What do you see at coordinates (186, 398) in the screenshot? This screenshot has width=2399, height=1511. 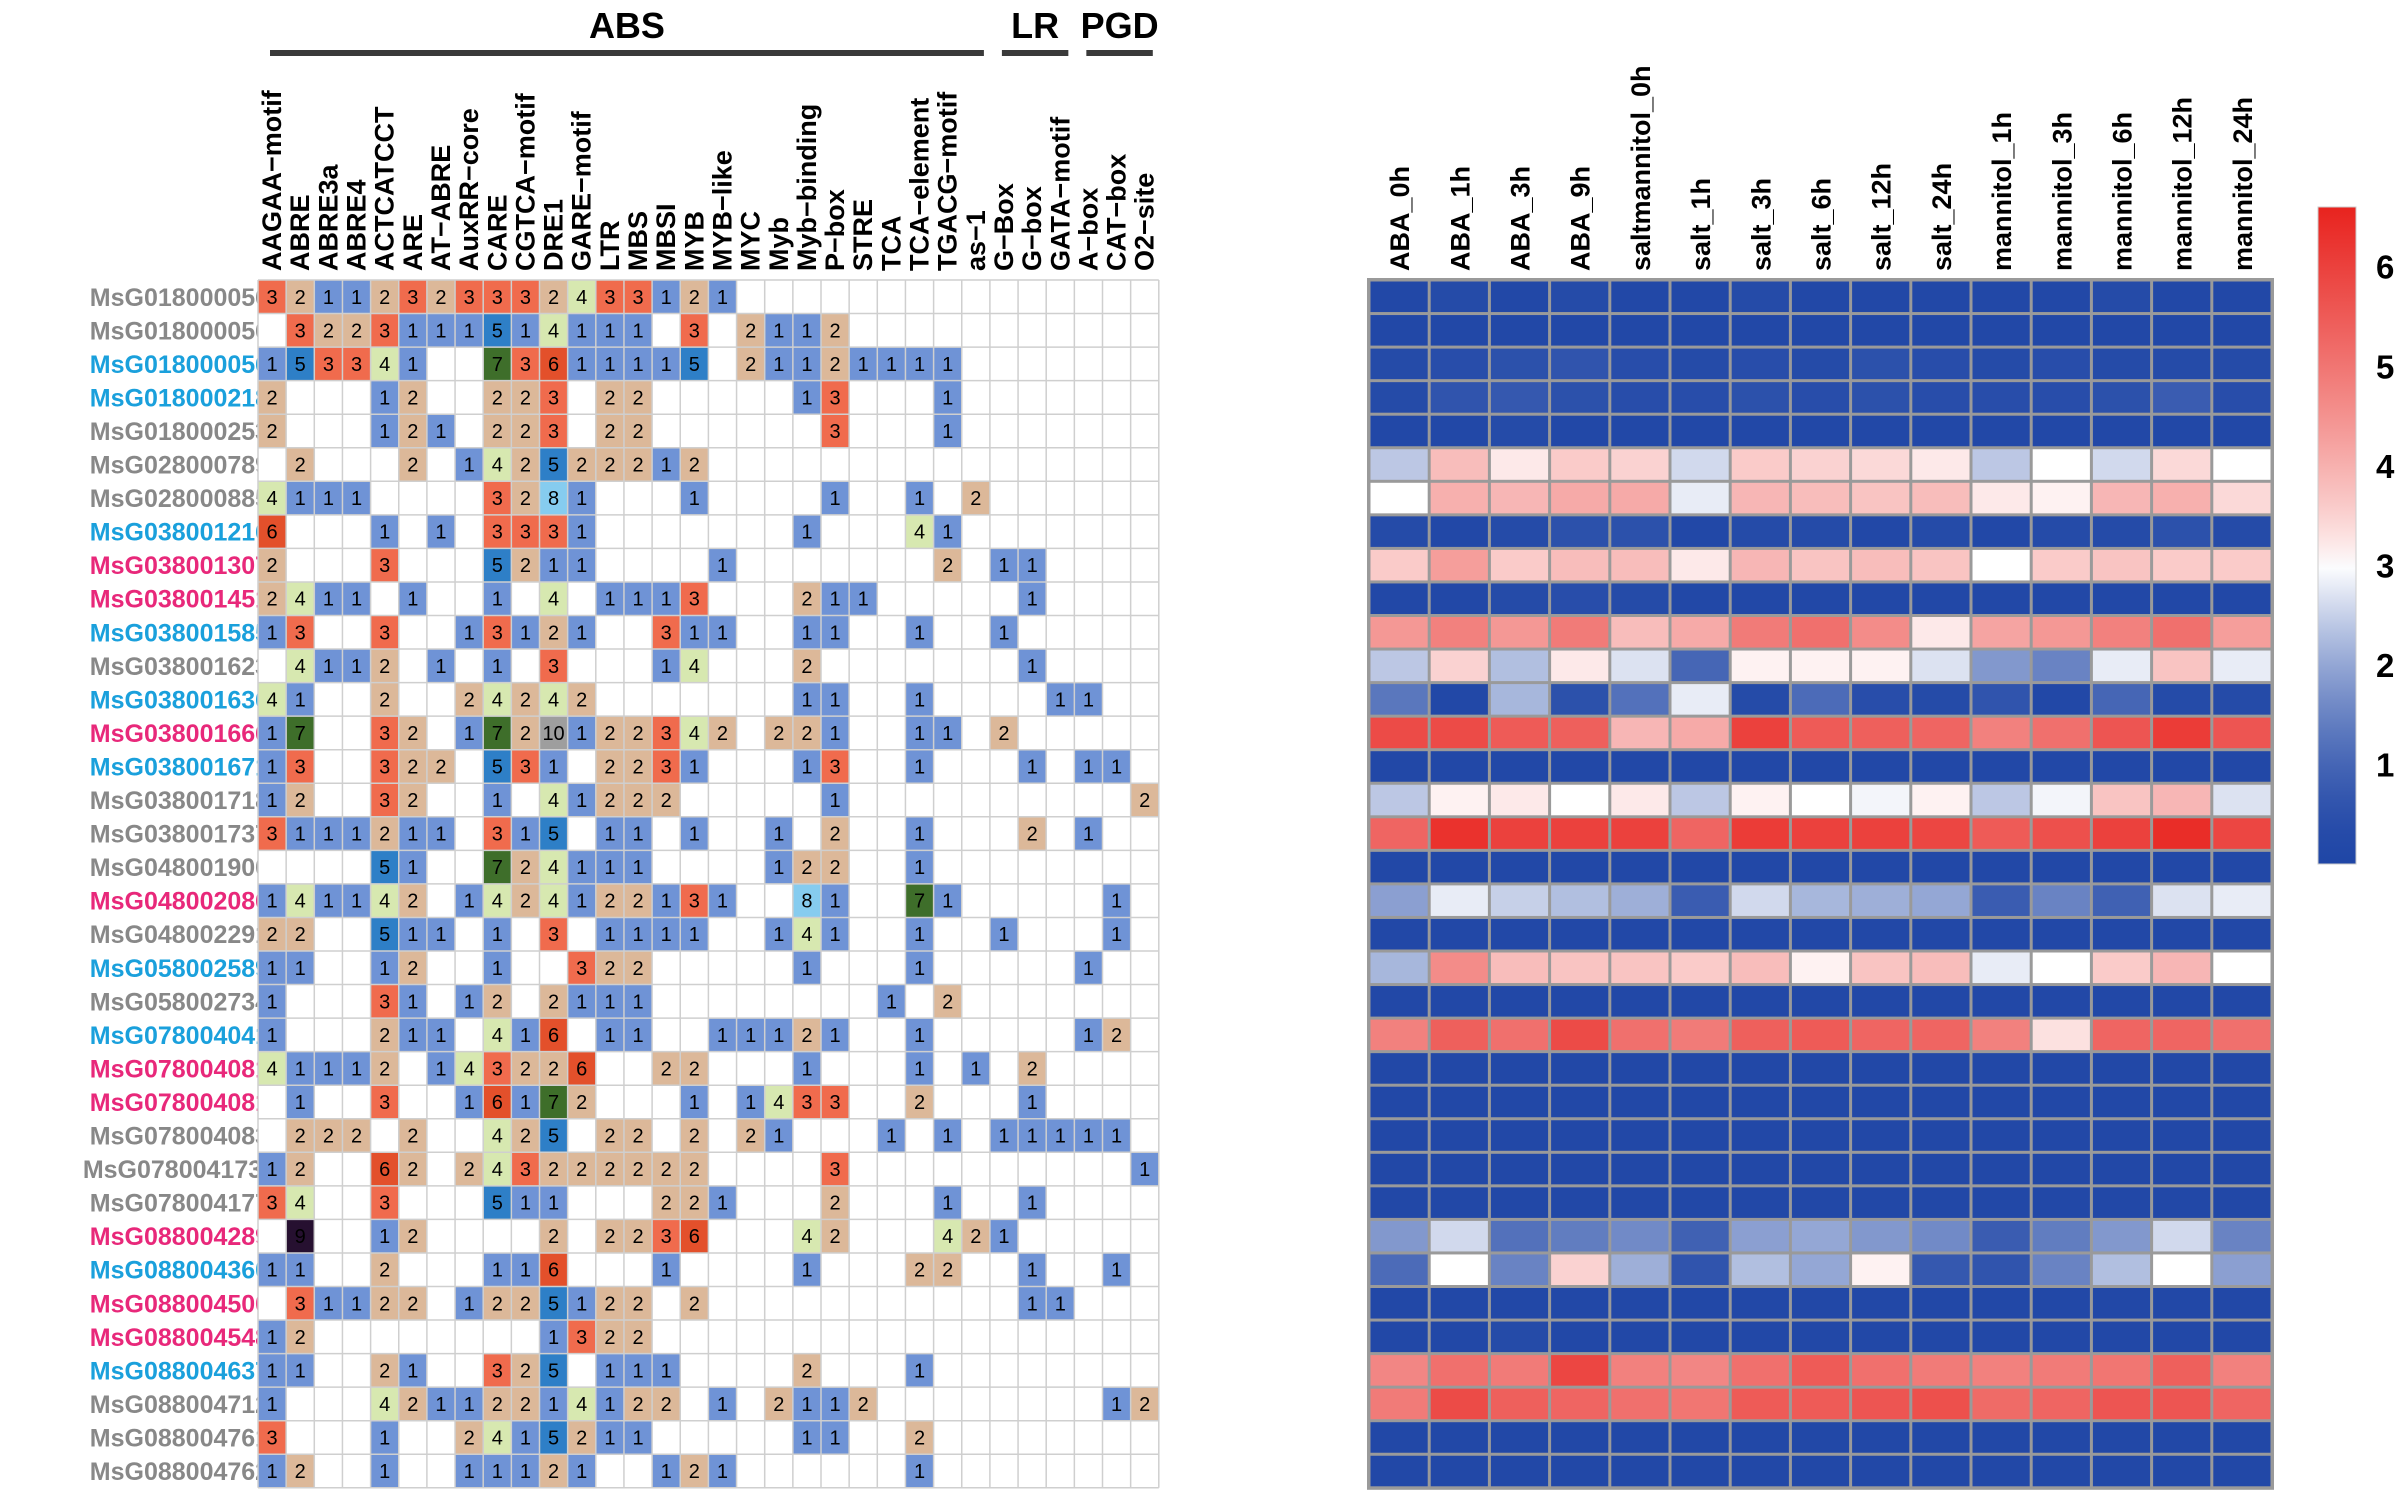 I see `gene-label: MsG0180002180` at bounding box center [186, 398].